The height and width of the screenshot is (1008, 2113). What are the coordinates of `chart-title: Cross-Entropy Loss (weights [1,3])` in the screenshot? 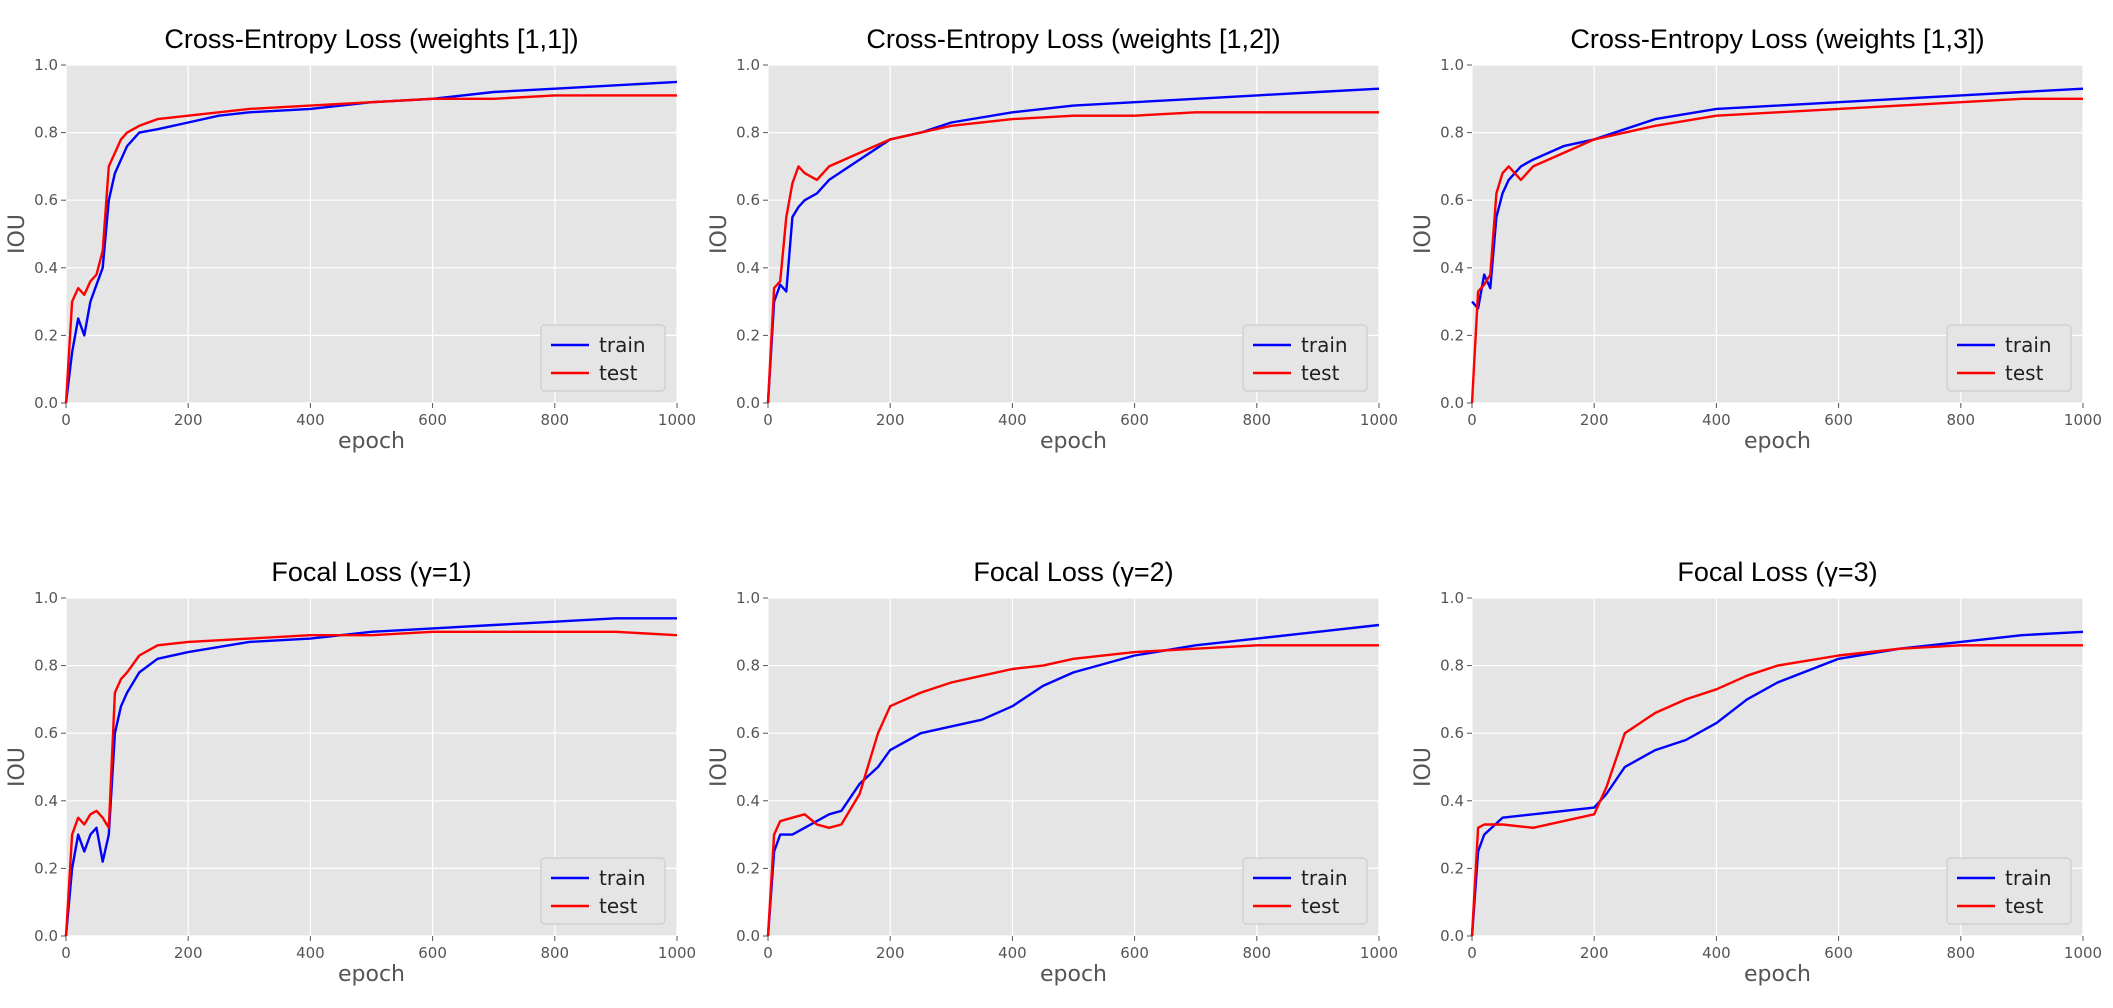 It's located at (1777, 39).